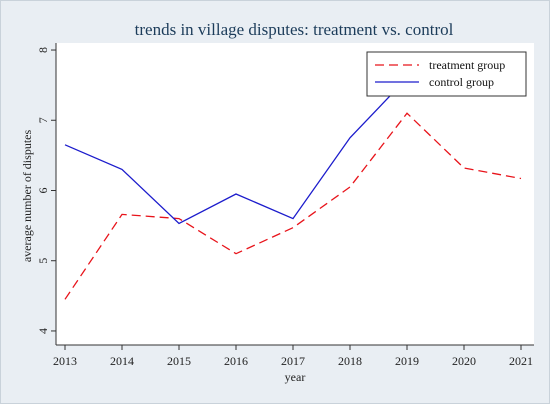 Image resolution: width=550 pixels, height=405 pixels. What do you see at coordinates (236, 361) in the screenshot?
I see `x-tick-label: 2016` at bounding box center [236, 361].